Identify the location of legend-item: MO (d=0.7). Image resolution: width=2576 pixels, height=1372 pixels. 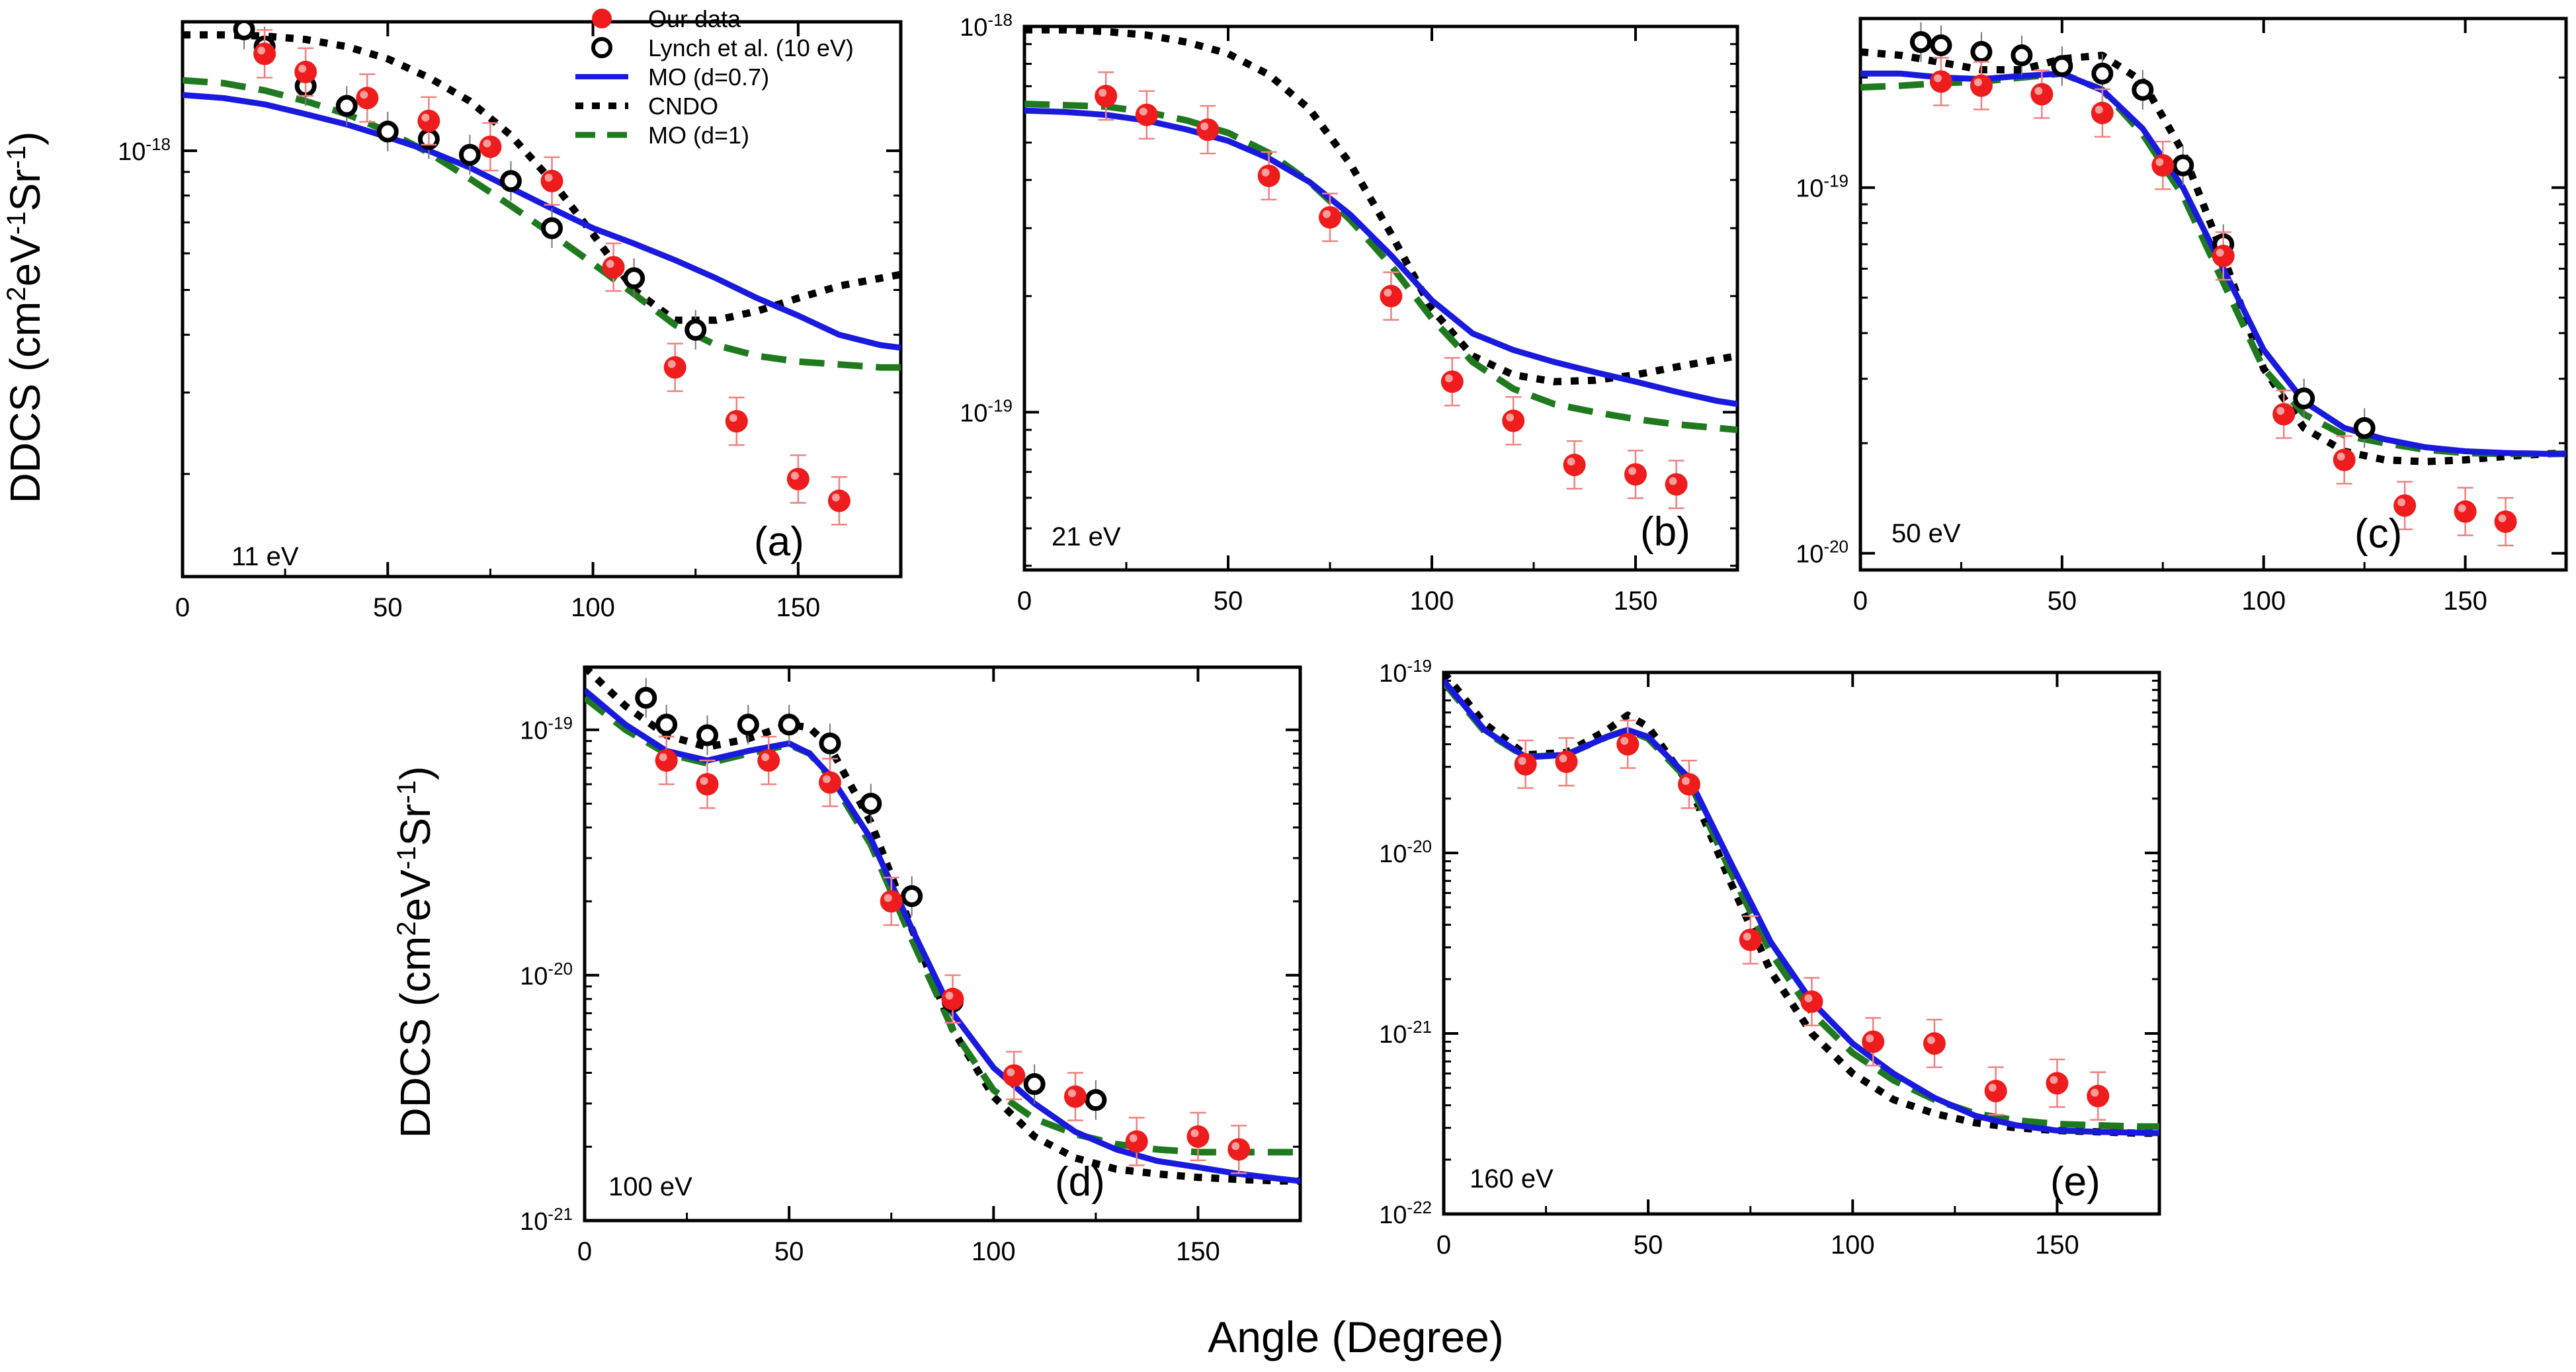
(672, 77).